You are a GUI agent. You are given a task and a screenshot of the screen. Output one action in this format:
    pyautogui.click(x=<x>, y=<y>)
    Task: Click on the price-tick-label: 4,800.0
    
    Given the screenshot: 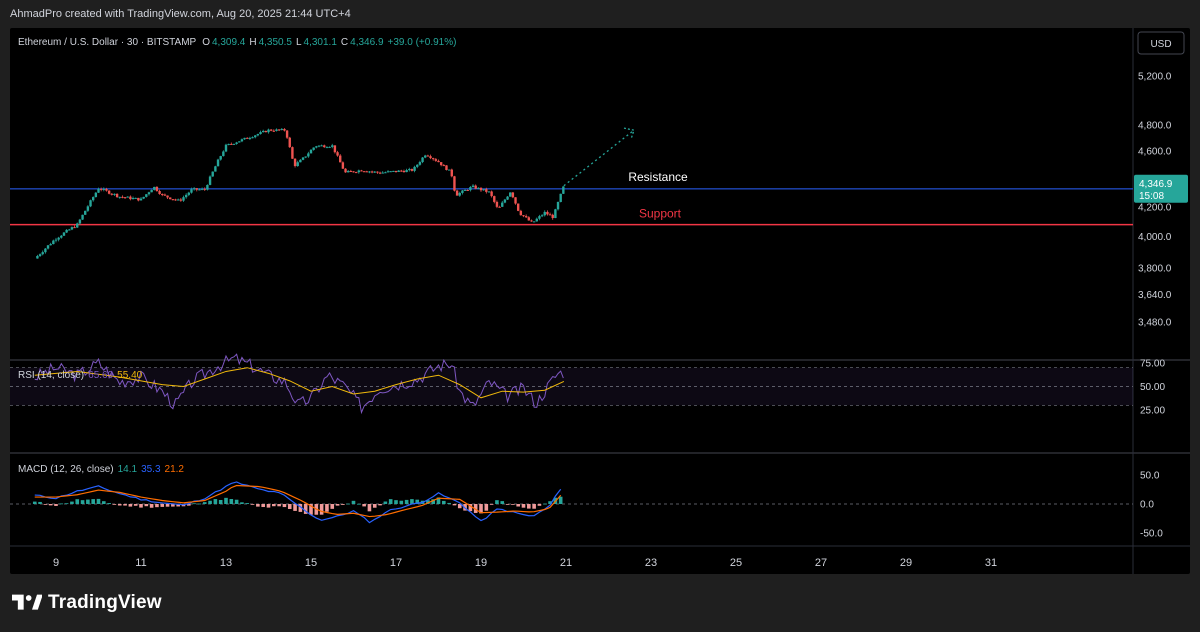 What is the action you would take?
    pyautogui.click(x=1155, y=126)
    